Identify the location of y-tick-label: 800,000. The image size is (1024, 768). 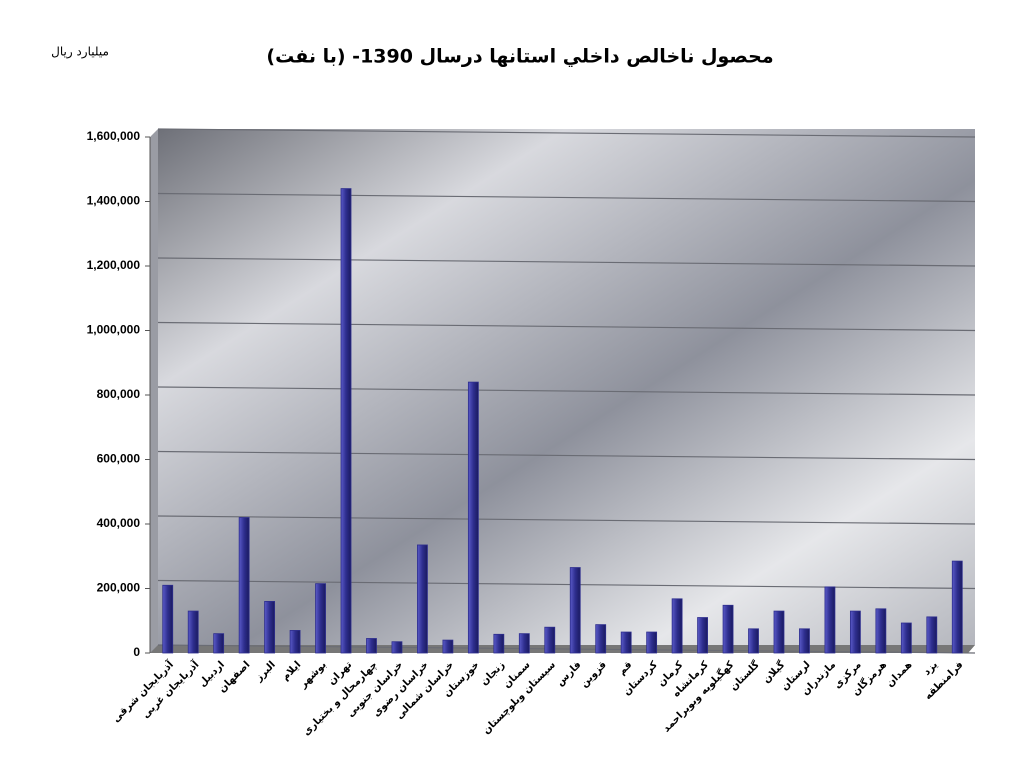
(119, 394).